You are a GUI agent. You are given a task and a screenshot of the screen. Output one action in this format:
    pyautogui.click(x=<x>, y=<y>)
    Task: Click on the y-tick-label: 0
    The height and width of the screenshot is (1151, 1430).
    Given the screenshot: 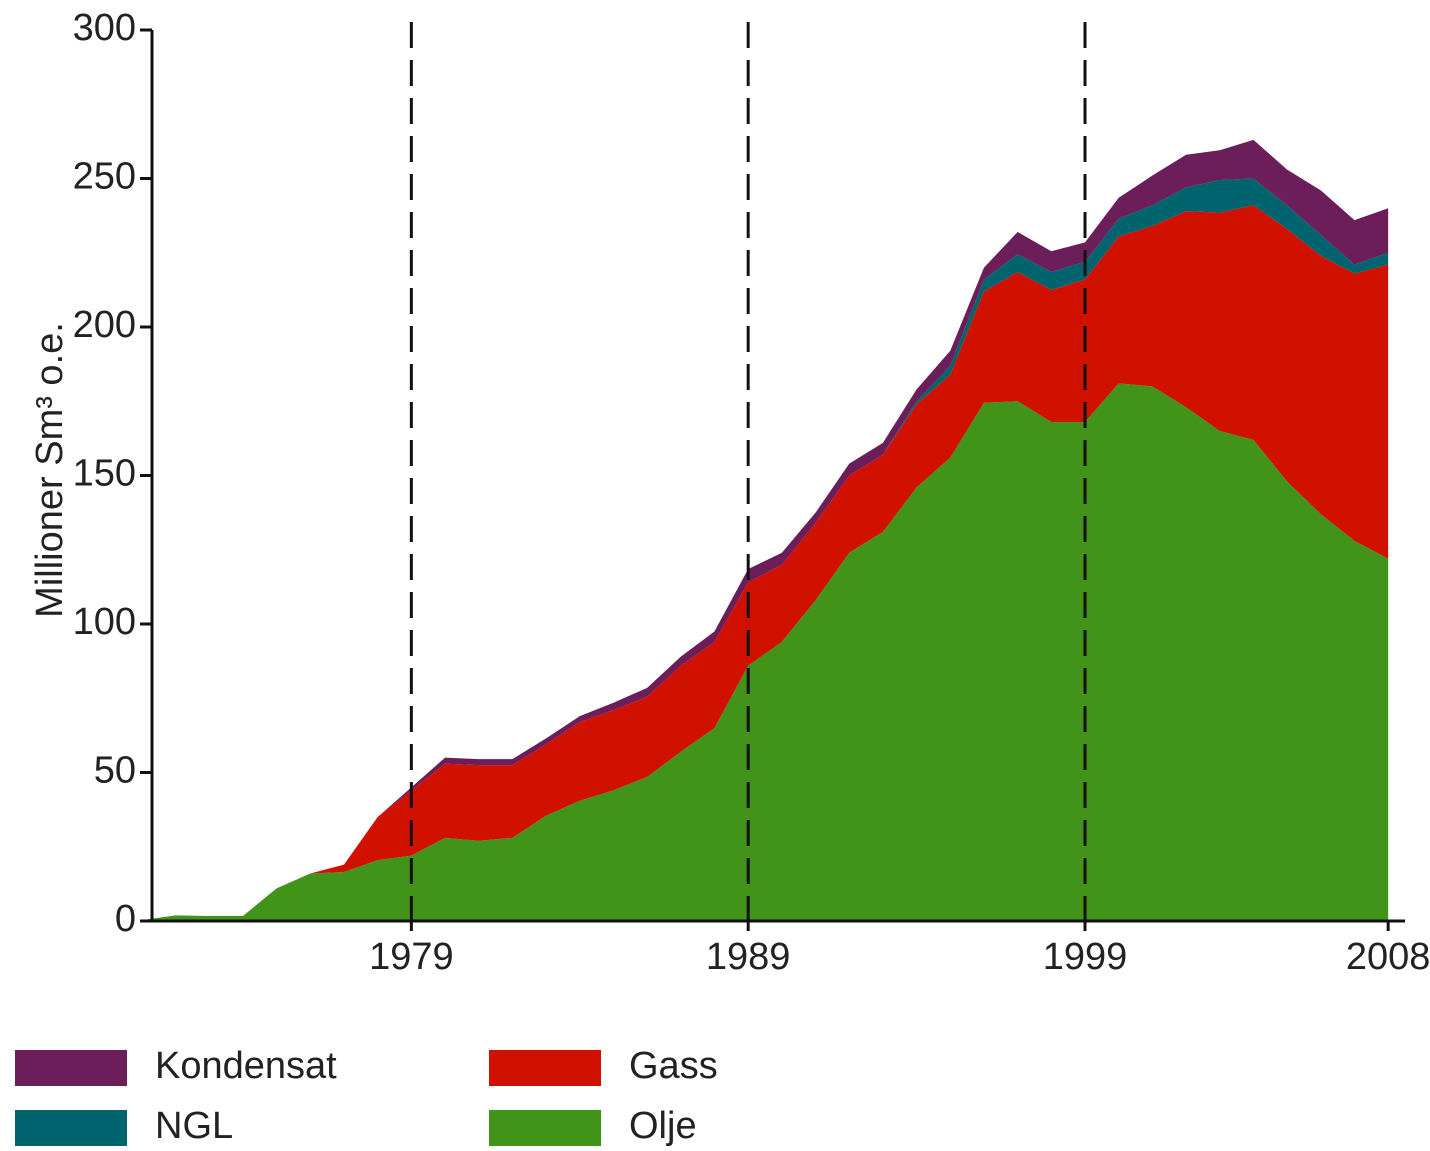 What is the action you would take?
    pyautogui.click(x=125, y=919)
    